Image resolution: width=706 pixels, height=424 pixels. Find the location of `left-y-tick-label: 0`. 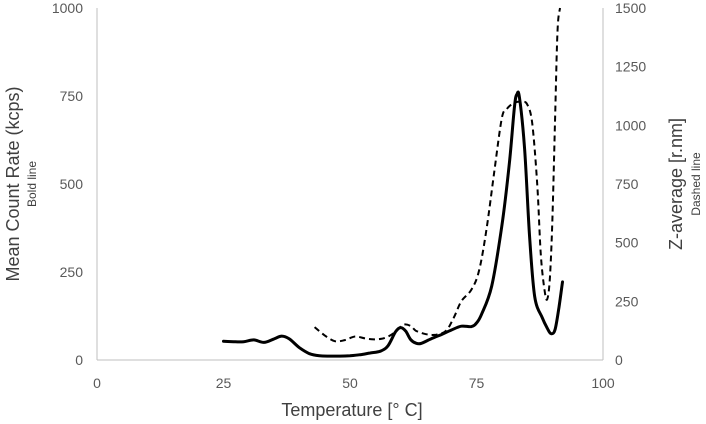

left-y-tick-label: 0 is located at coordinates (79, 360).